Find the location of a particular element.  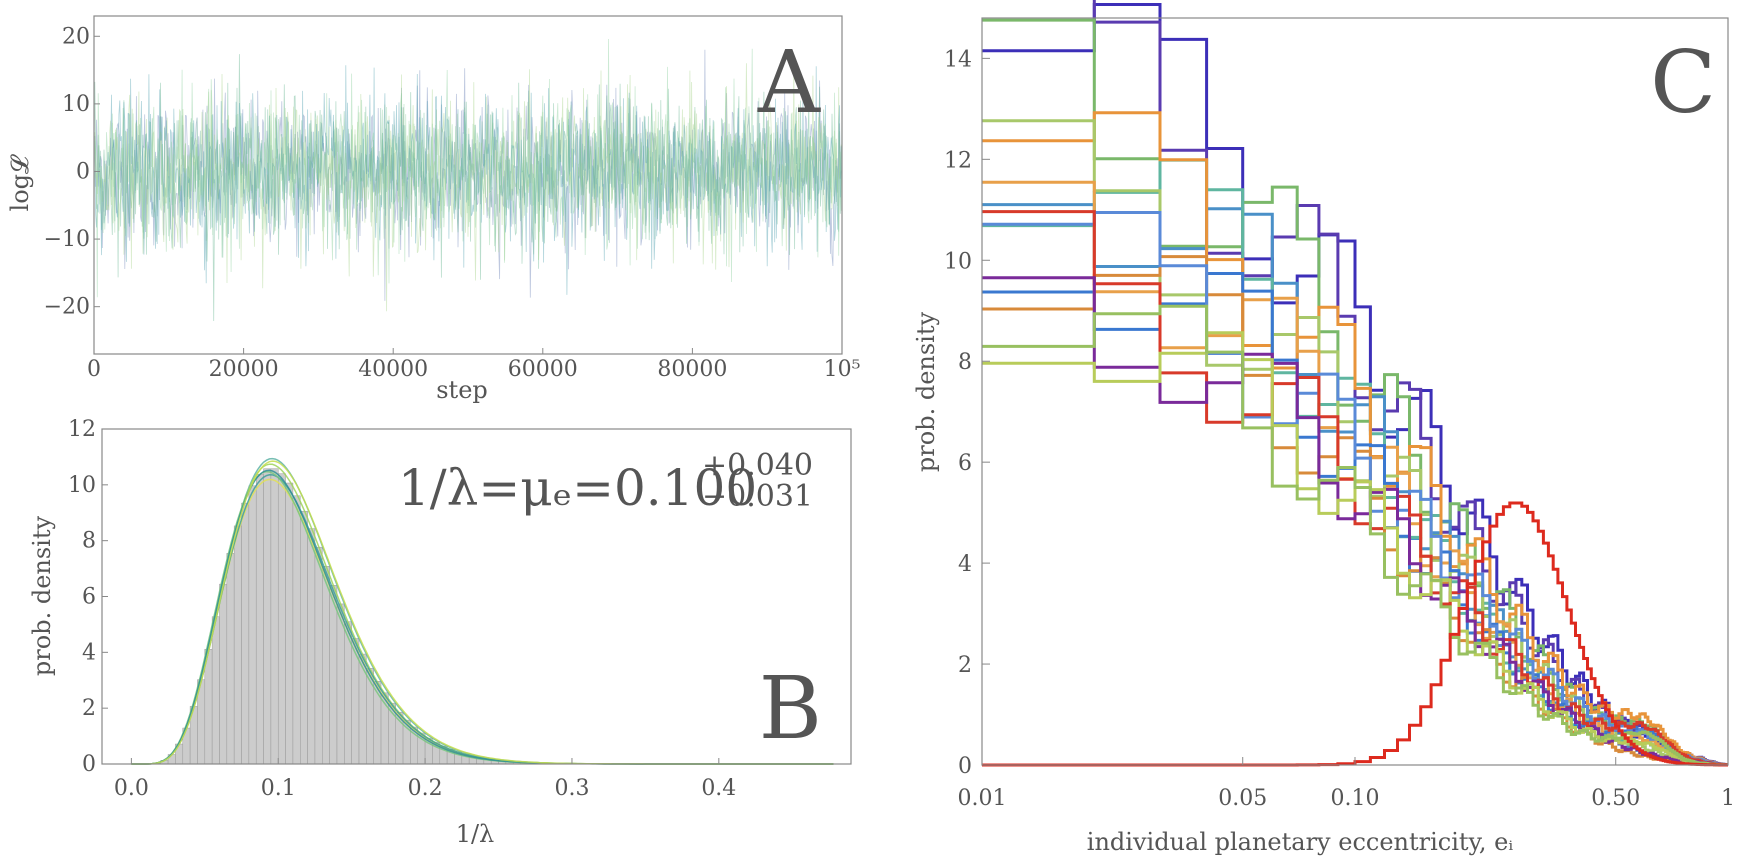

panel-c-peak-series is located at coordinates (1355, 634).